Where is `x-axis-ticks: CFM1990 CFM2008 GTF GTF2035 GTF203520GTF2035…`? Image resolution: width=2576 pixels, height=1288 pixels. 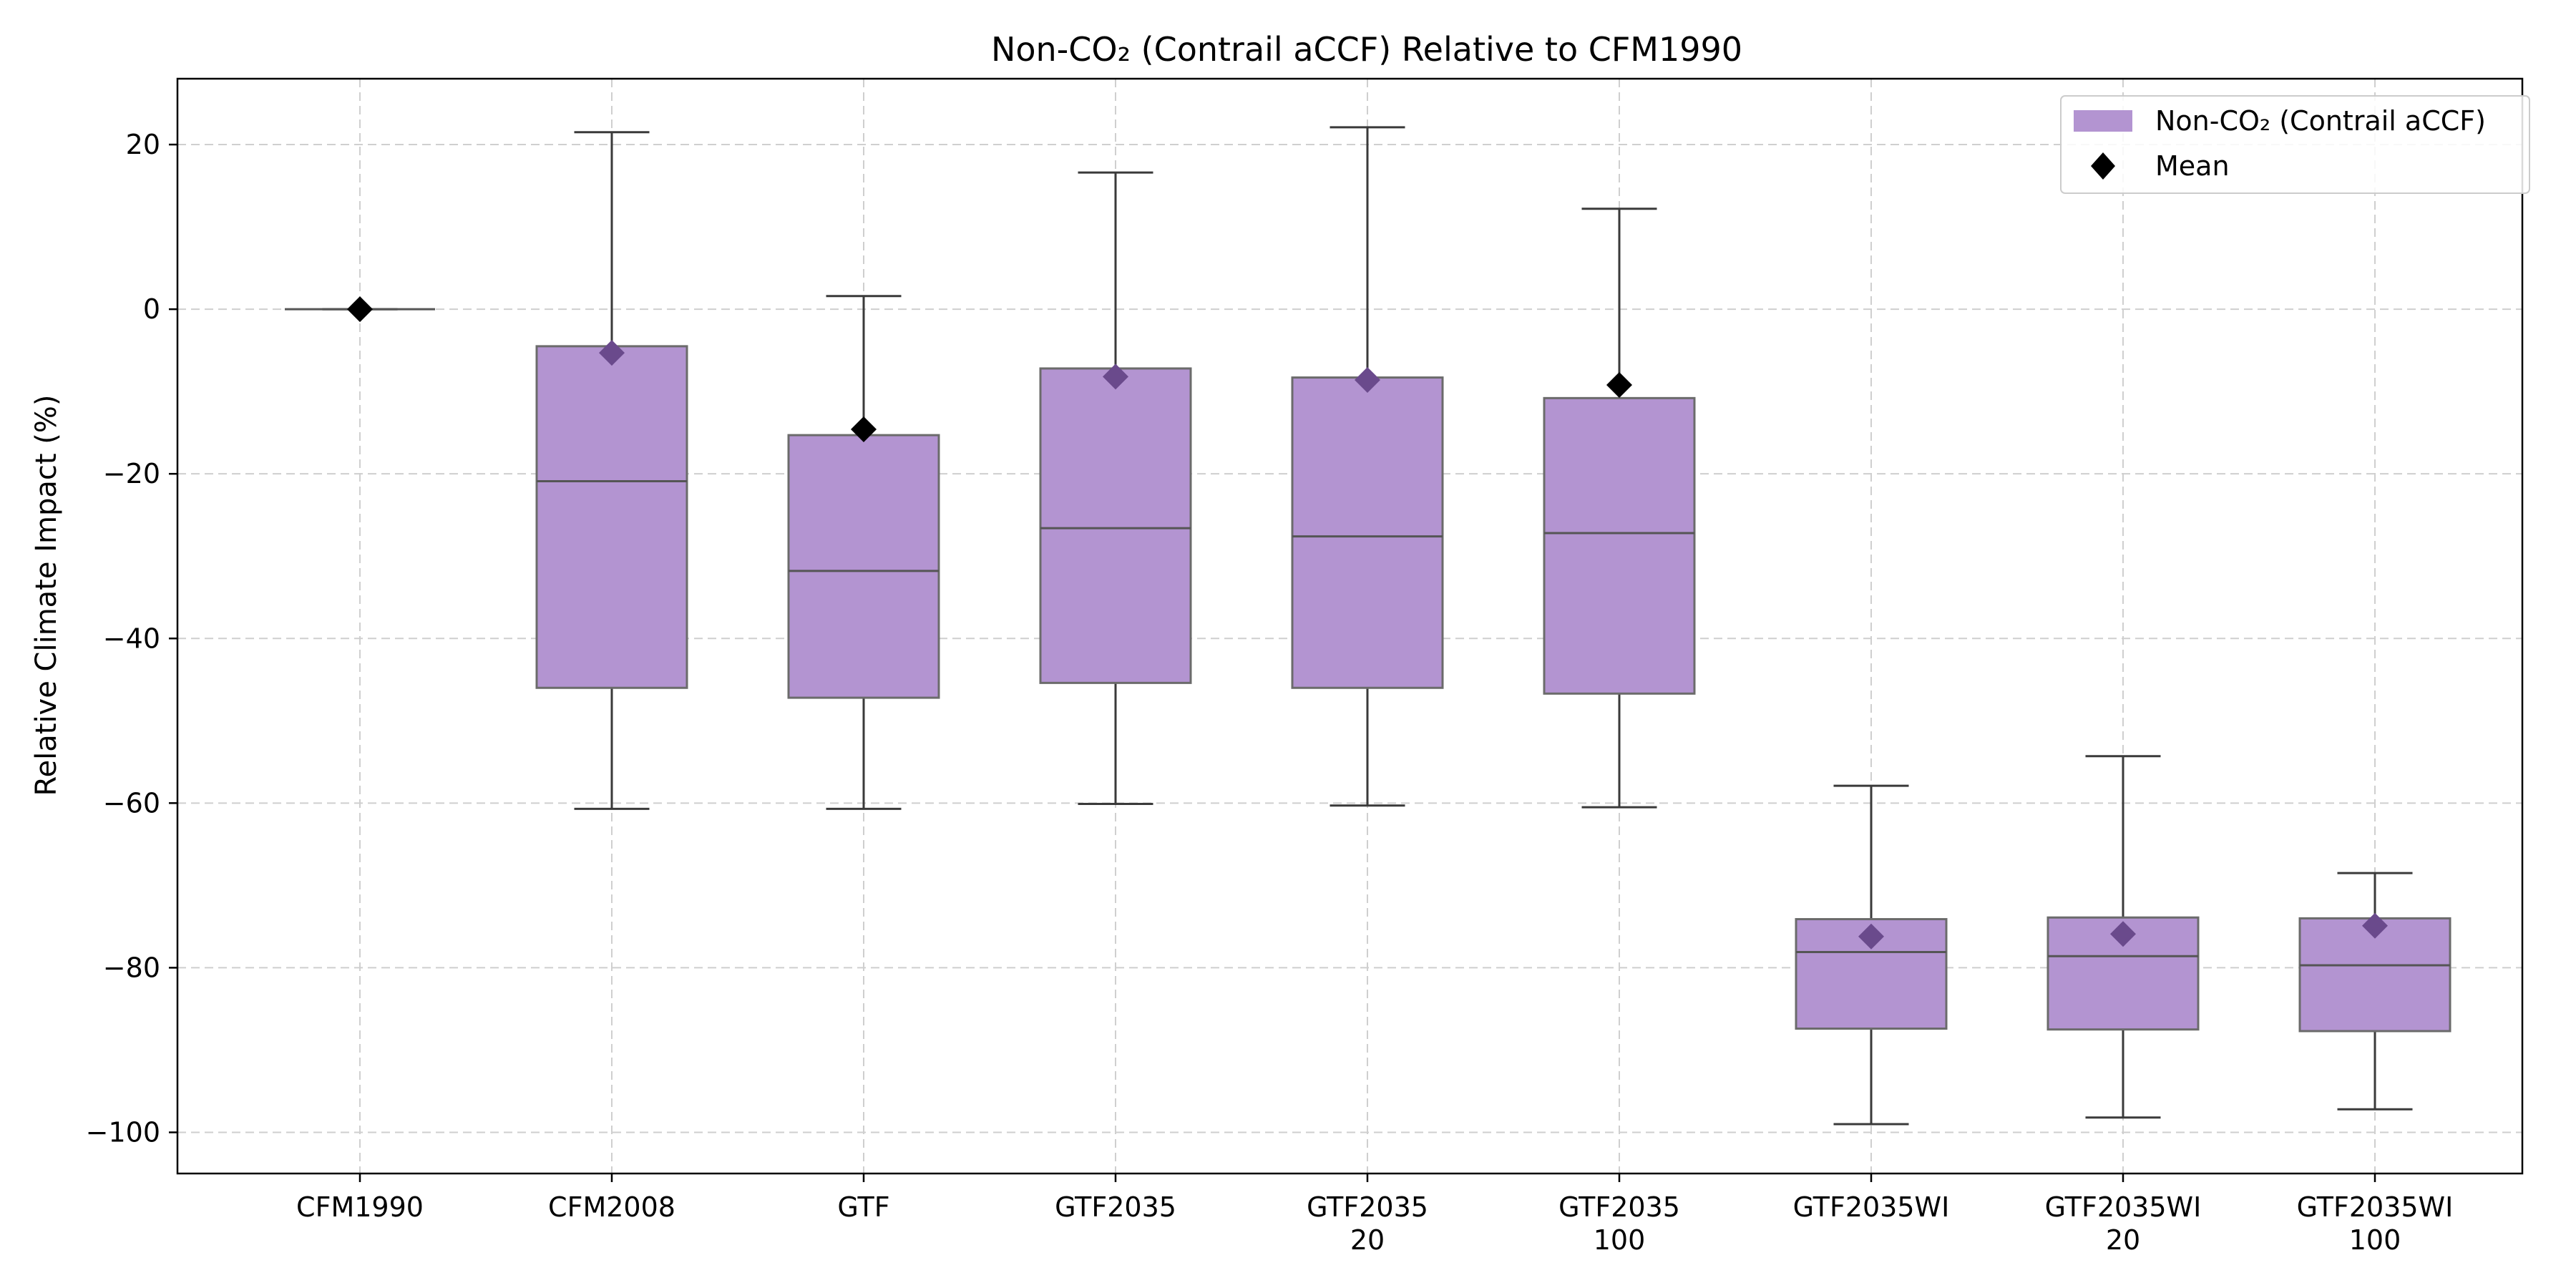 x-axis-ticks: CFM1990 CFM2008 GTF GTF2035 GTF203520GTF2035… is located at coordinates (1374, 1215).